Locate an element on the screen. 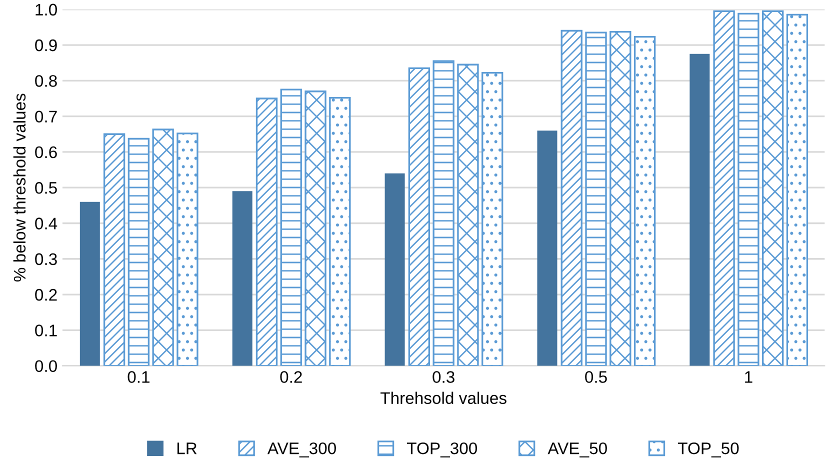 The height and width of the screenshot is (469, 833). y-tick-label: 0.1 is located at coordinates (46, 330).